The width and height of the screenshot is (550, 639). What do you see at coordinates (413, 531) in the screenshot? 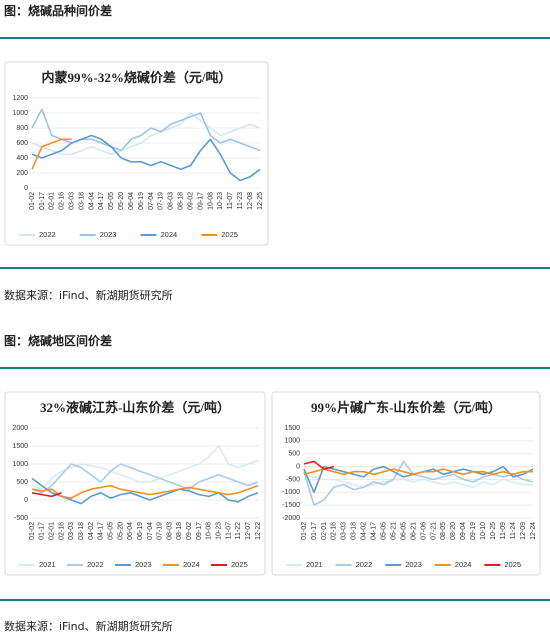
I see `x-tick-label: 06-21` at bounding box center [413, 531].